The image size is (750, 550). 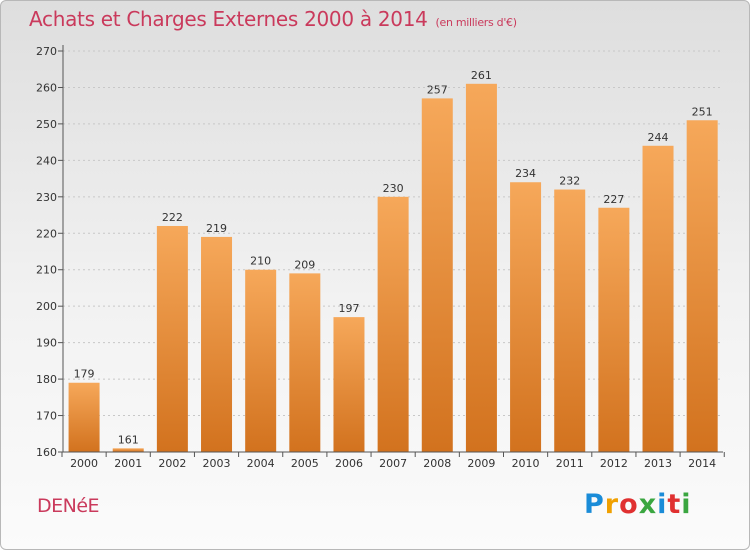 I want to click on logo-letter: r, so click(x=612, y=504).